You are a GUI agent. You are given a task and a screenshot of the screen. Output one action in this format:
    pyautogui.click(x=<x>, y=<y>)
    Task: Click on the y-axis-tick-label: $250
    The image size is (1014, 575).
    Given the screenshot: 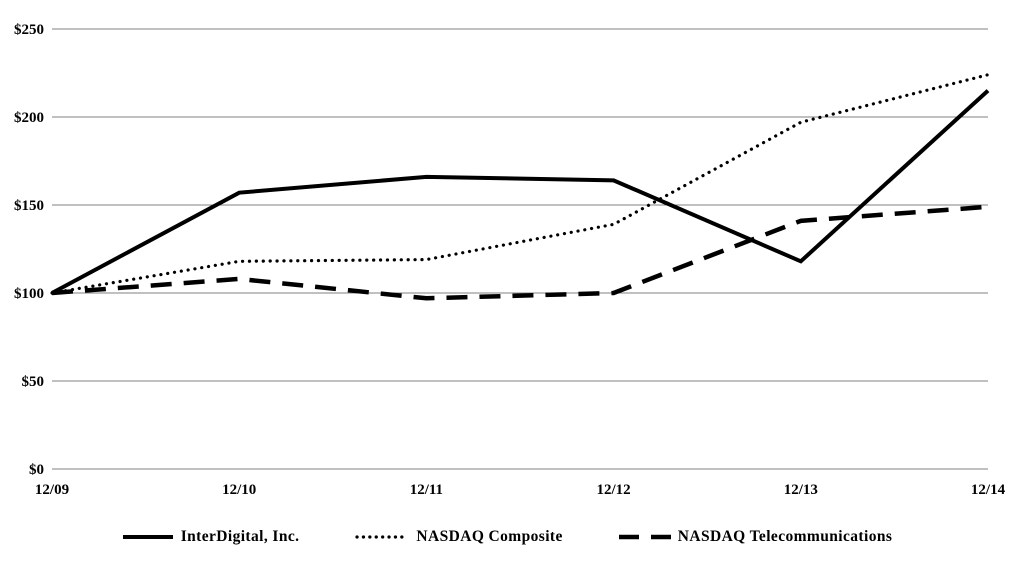 What is the action you would take?
    pyautogui.click(x=29, y=30)
    